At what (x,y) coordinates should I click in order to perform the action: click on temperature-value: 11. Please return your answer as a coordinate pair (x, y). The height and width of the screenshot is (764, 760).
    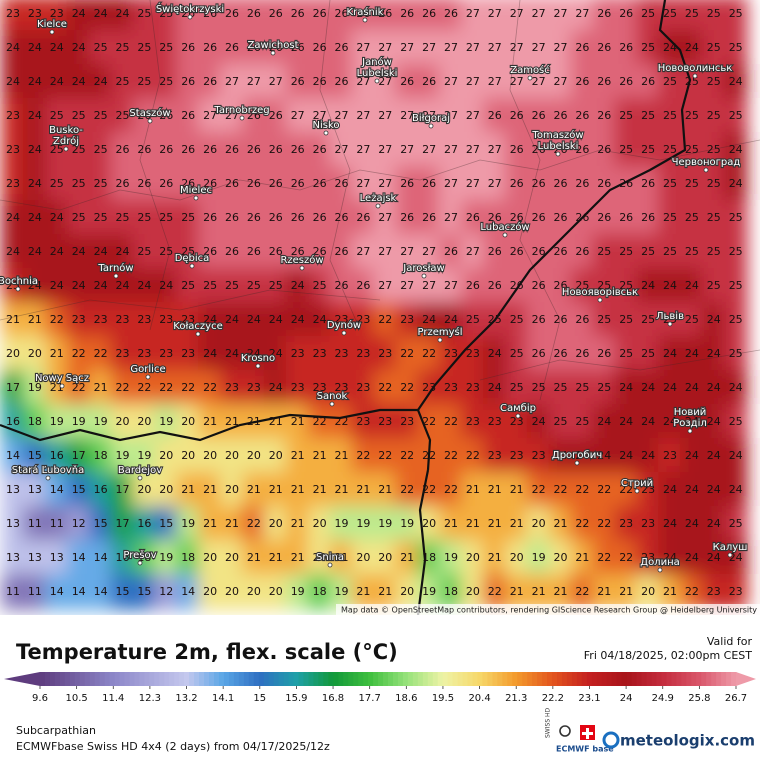
    Looking at the image, I should click on (35, 523).